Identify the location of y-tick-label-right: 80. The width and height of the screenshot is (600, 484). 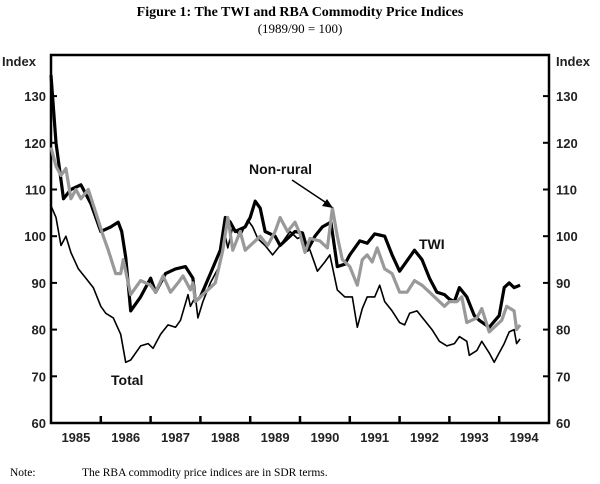
(563, 330).